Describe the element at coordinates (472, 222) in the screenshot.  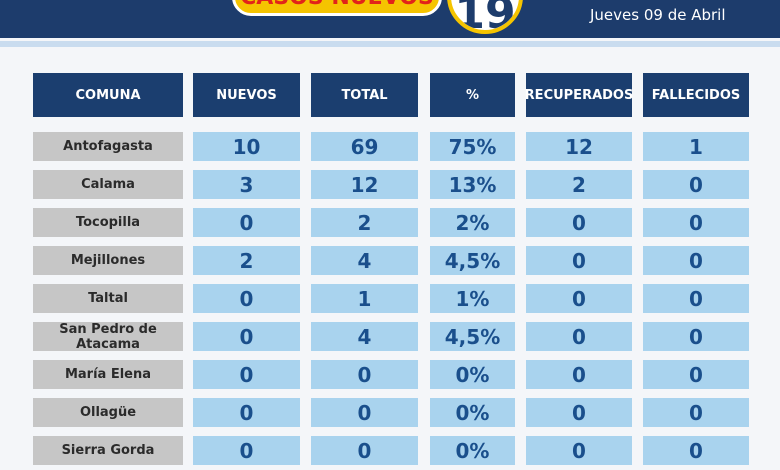
I see `table-cell: 2%` at that location.